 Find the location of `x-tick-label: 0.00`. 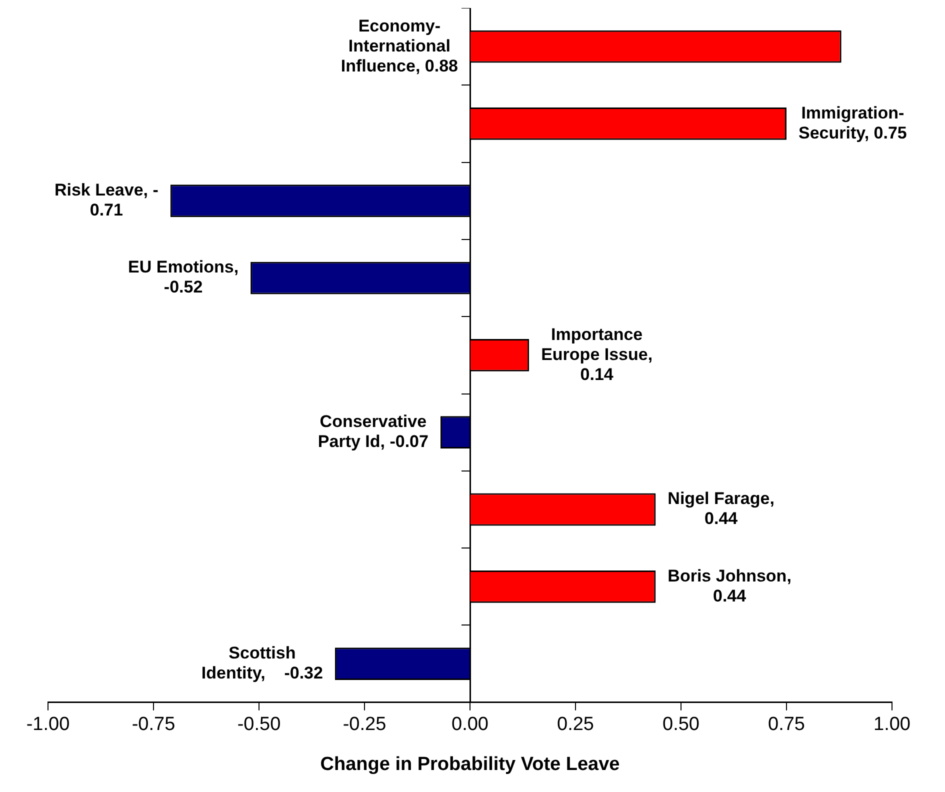

x-tick-label: 0.00 is located at coordinates (470, 725).